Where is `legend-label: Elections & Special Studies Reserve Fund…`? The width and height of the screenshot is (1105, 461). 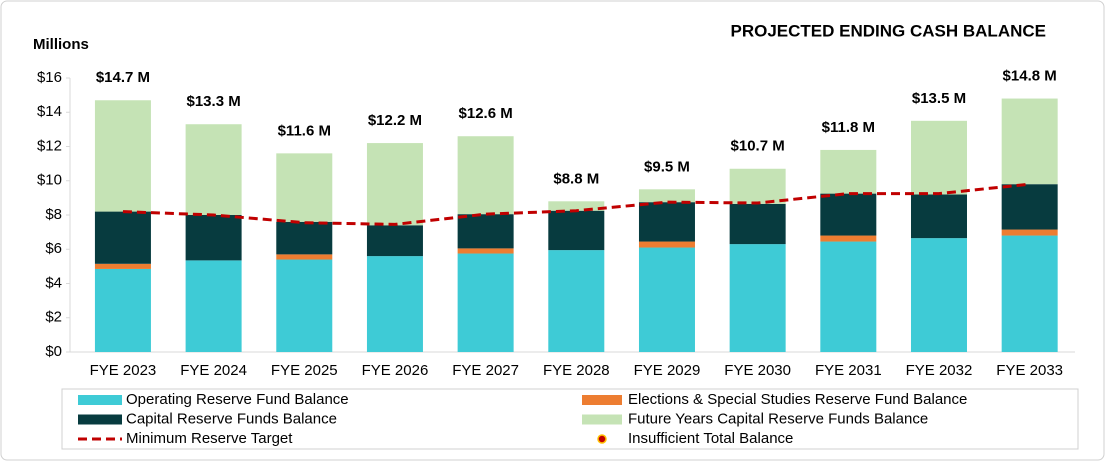 legend-label: Elections & Special Studies Reserve Fund… is located at coordinates (797, 399).